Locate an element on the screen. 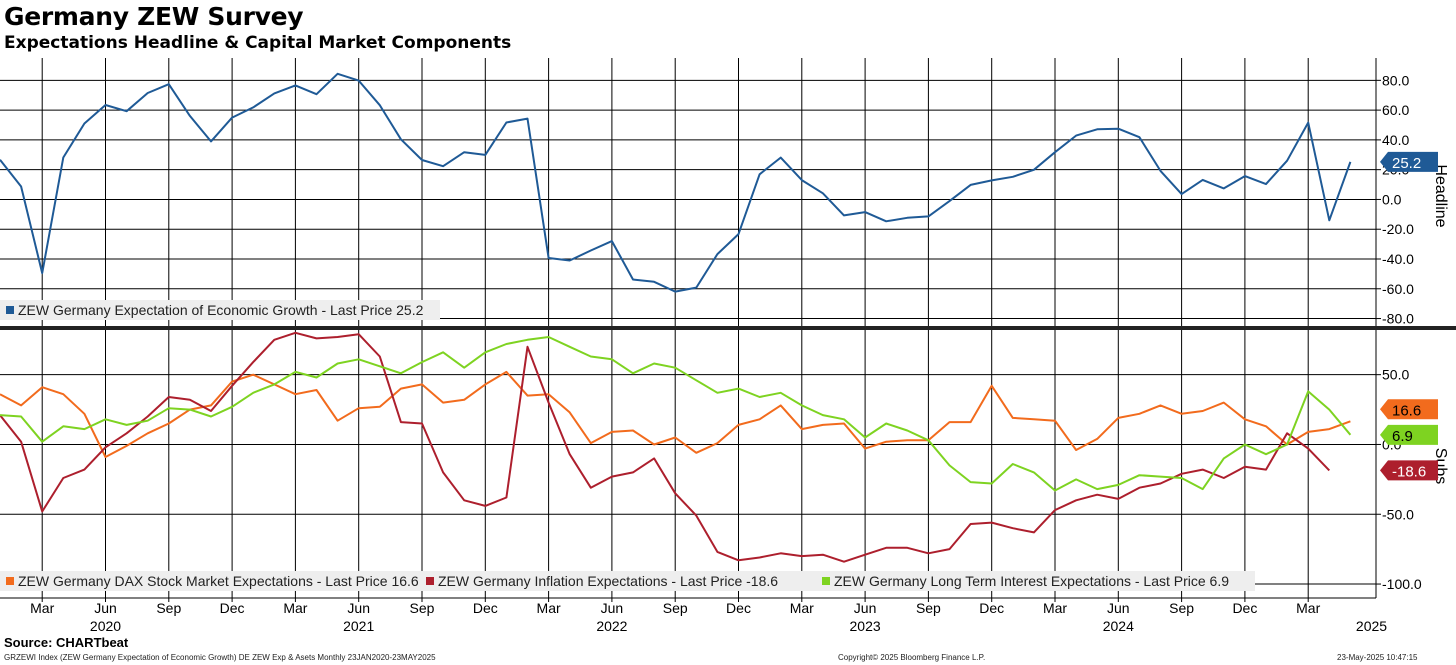  year-label: 2022 is located at coordinates (611, 626).